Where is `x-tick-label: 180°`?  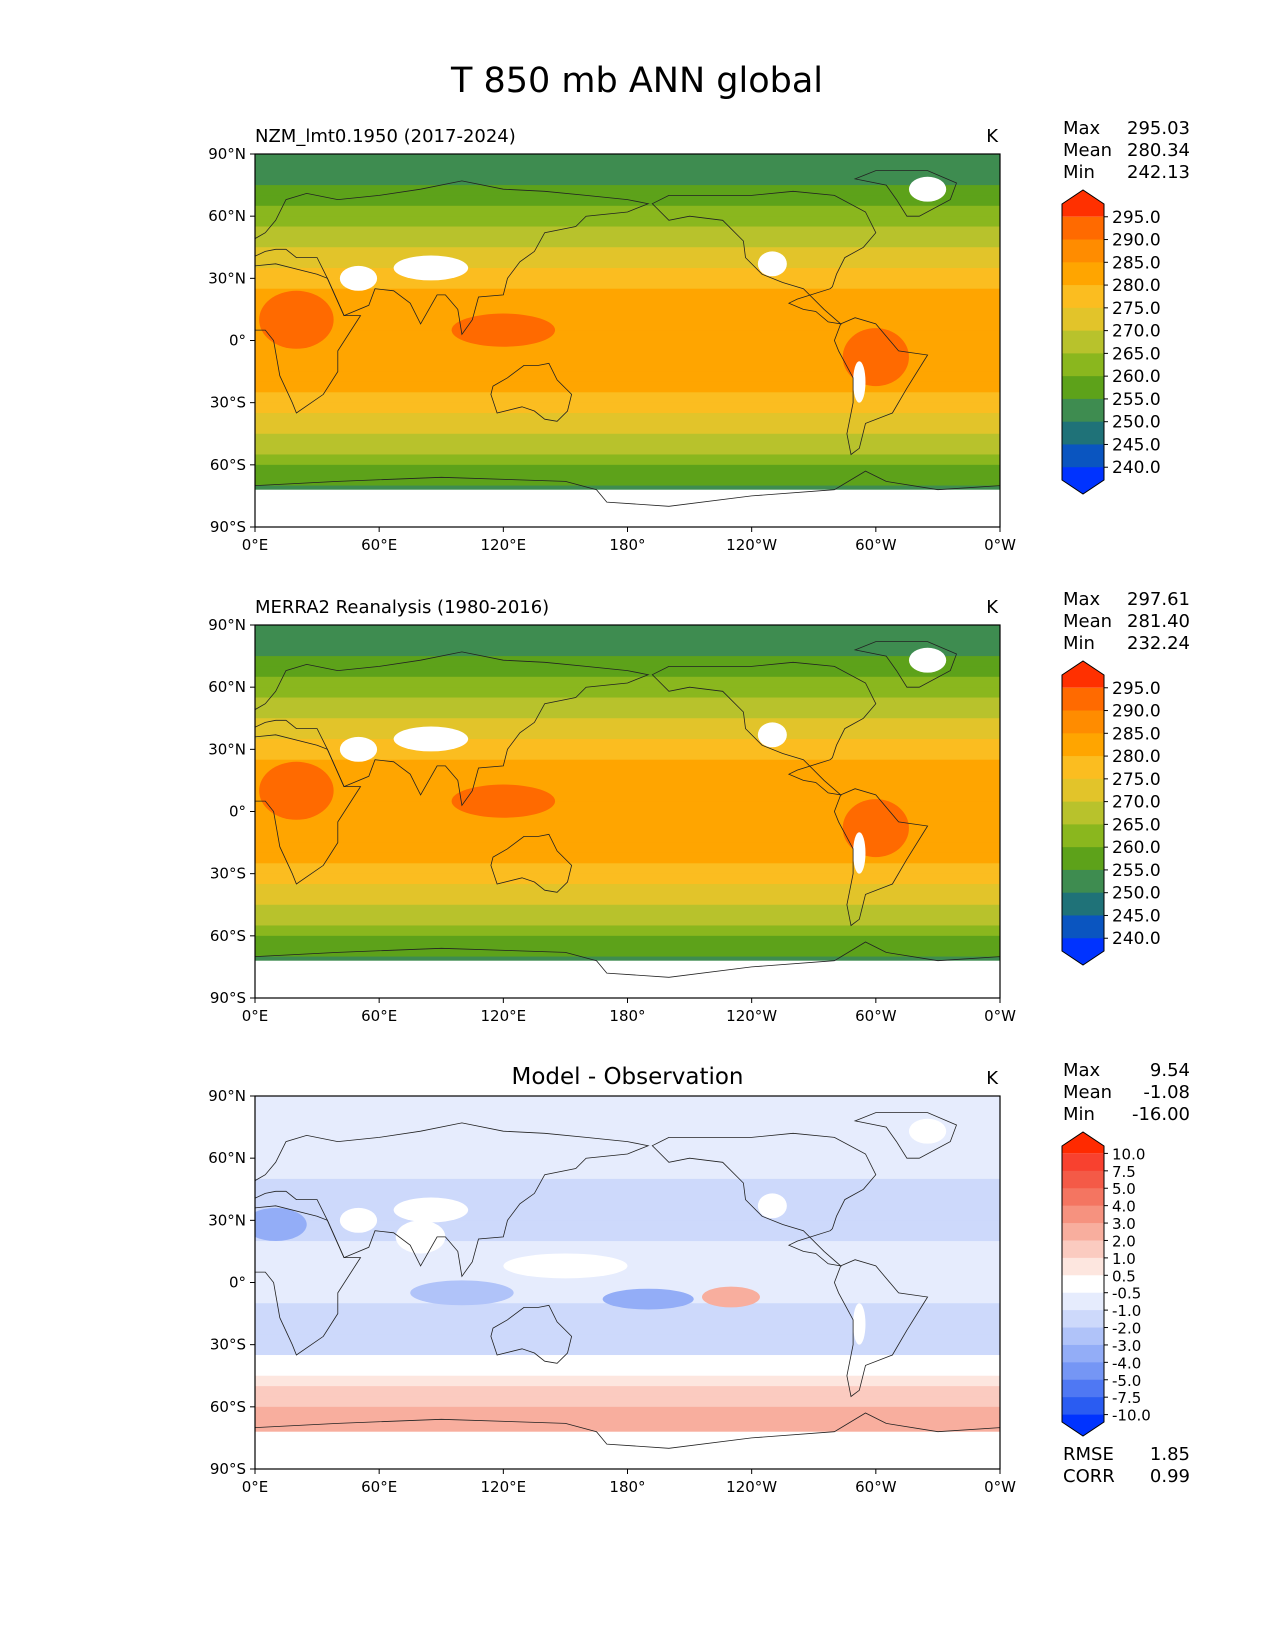 x-tick-label: 180° is located at coordinates (627, 545).